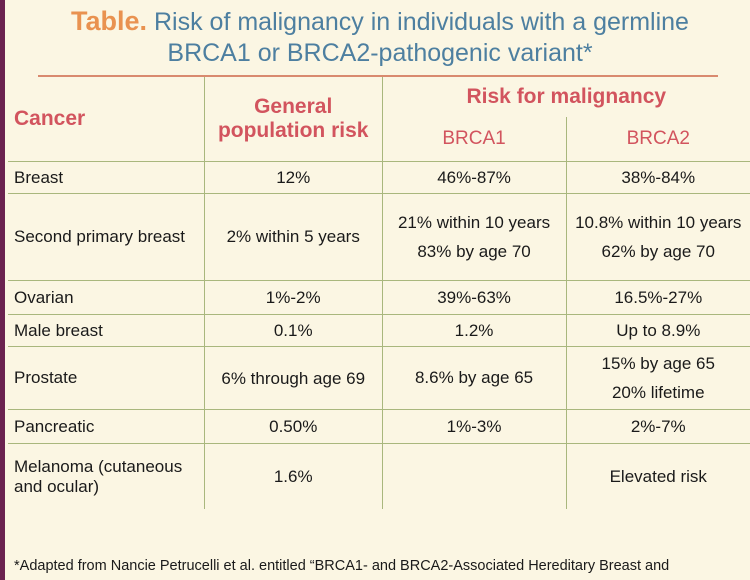  I want to click on cell-general: 1%-2%, so click(293, 297).